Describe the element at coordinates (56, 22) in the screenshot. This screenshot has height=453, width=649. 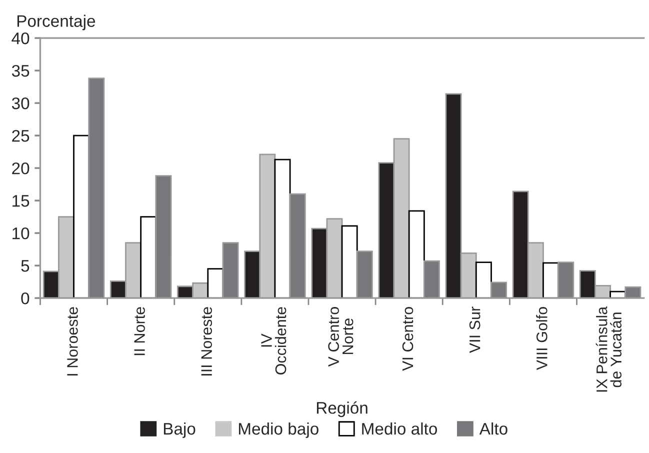
I see `y-axis-title: Porcentaje` at that location.